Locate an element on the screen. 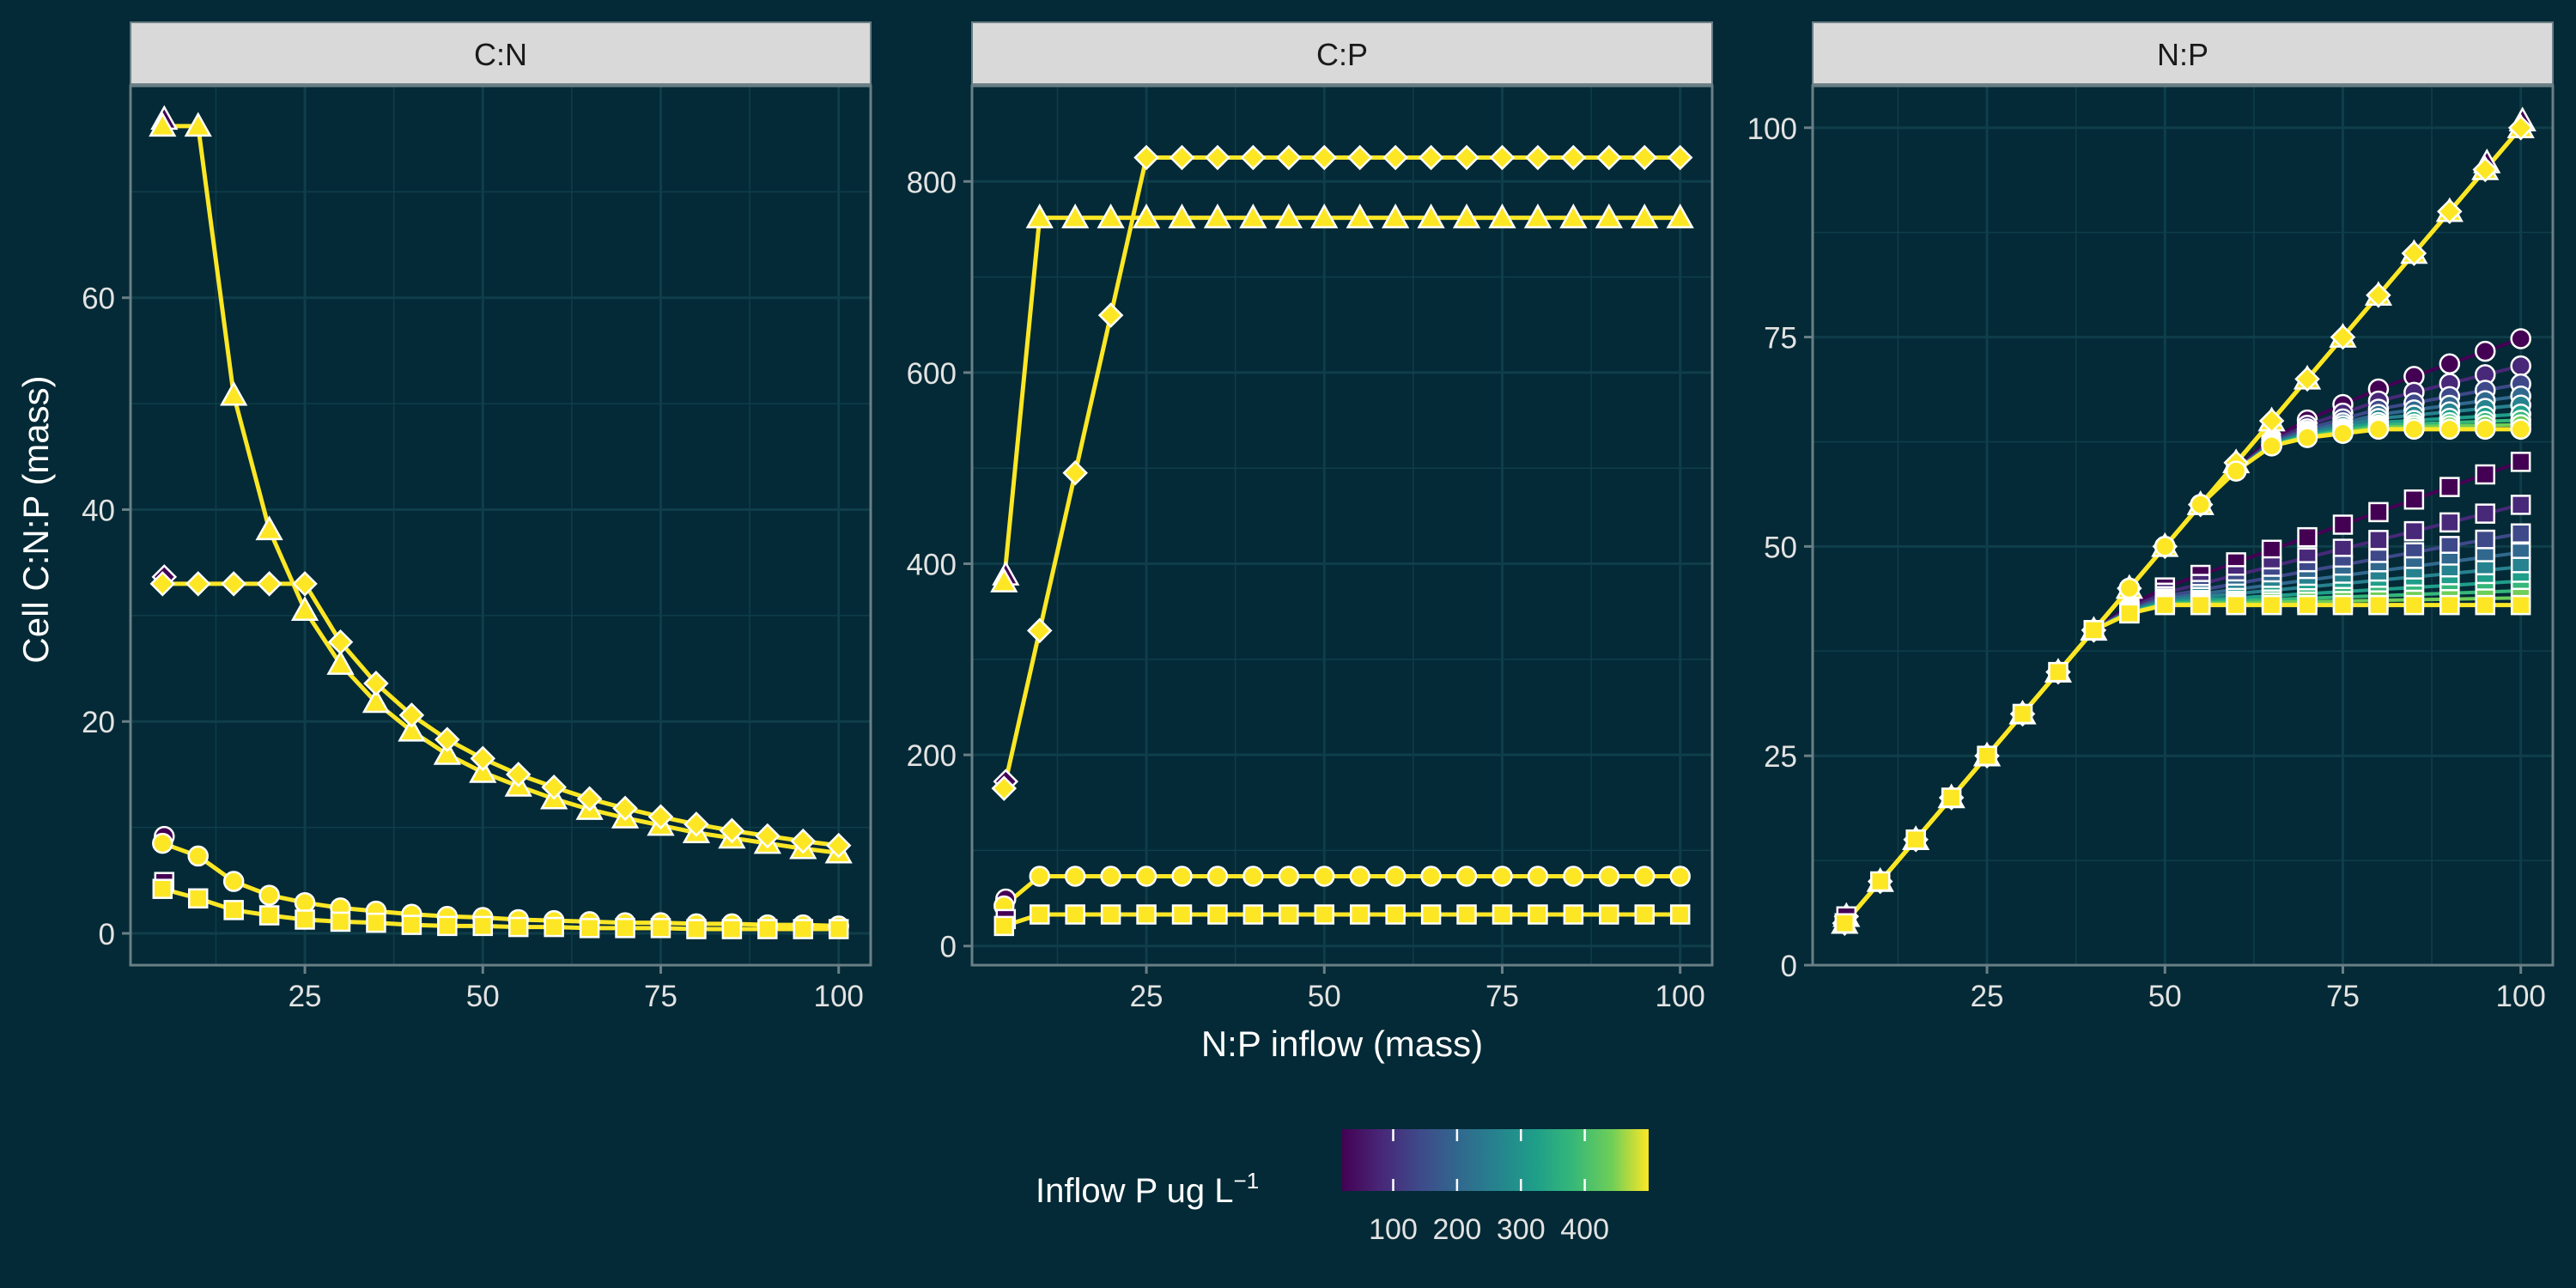 The width and height of the screenshot is (2576, 1288). strip-background is located at coordinates (2183, 53).